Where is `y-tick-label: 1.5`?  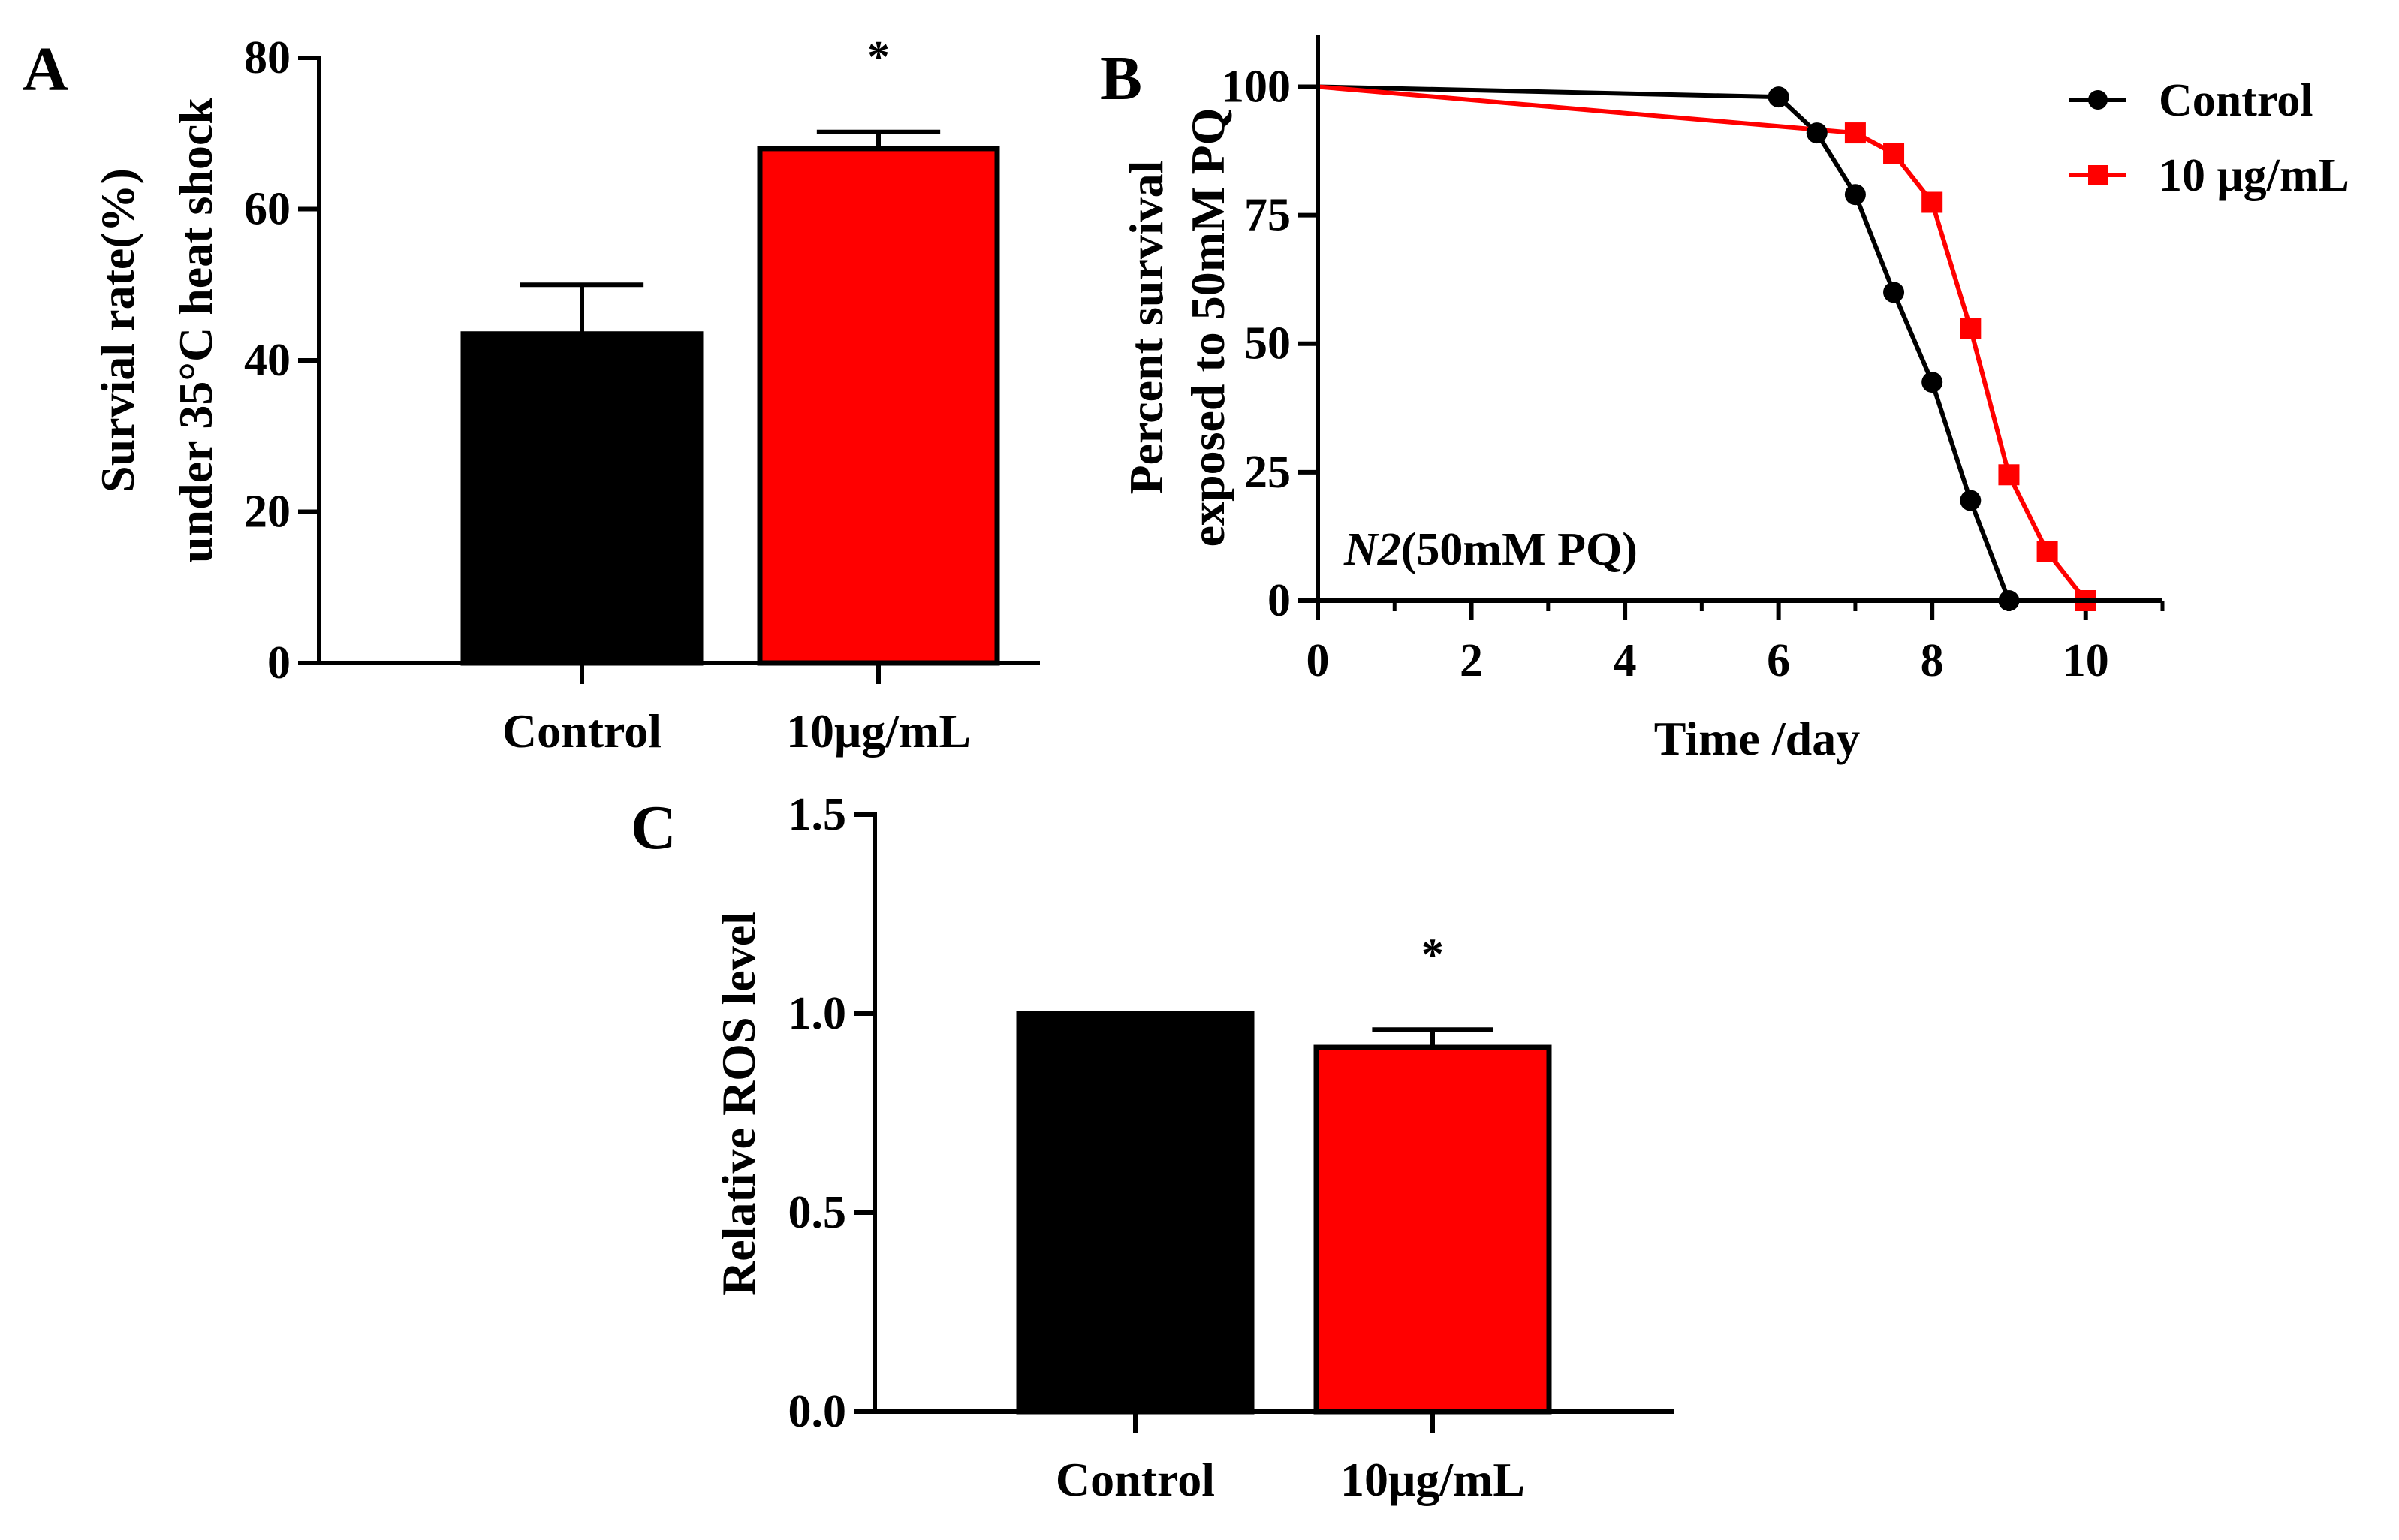 y-tick-label: 1.5 is located at coordinates (818, 814).